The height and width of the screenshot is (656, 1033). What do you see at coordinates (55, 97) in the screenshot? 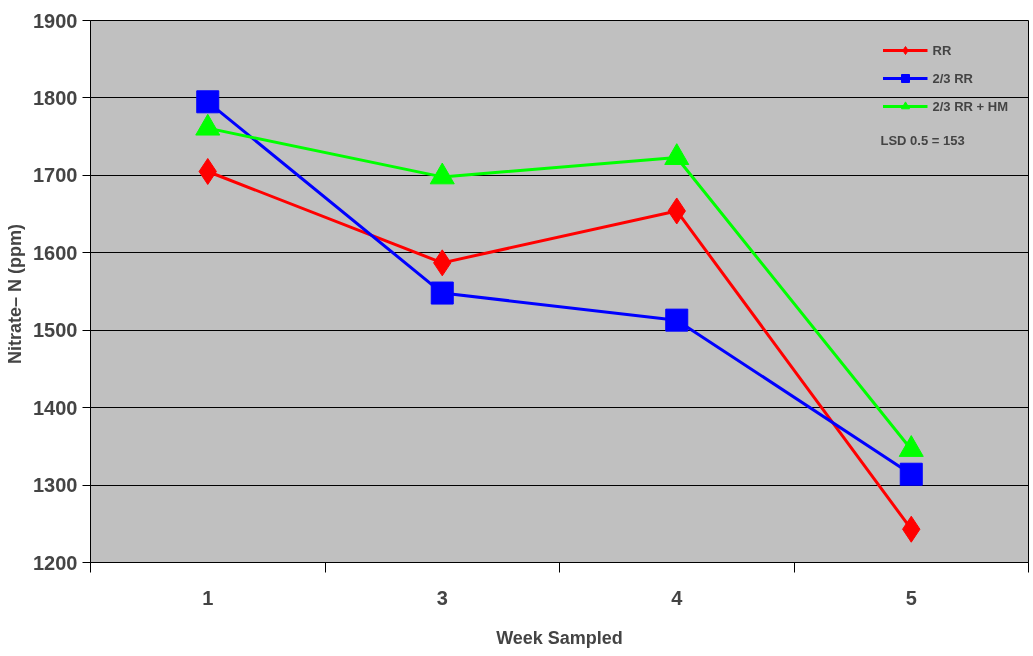
I see `y-tick-label: 1800` at bounding box center [55, 97].